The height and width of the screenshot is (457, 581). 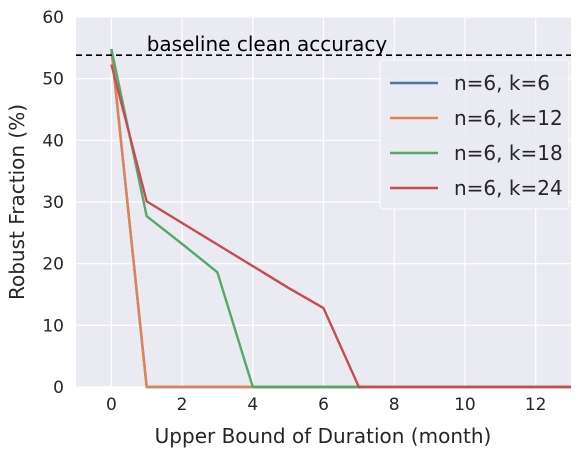 What do you see at coordinates (508, 118) in the screenshot?
I see `legend-label: n=6, k=12` at bounding box center [508, 118].